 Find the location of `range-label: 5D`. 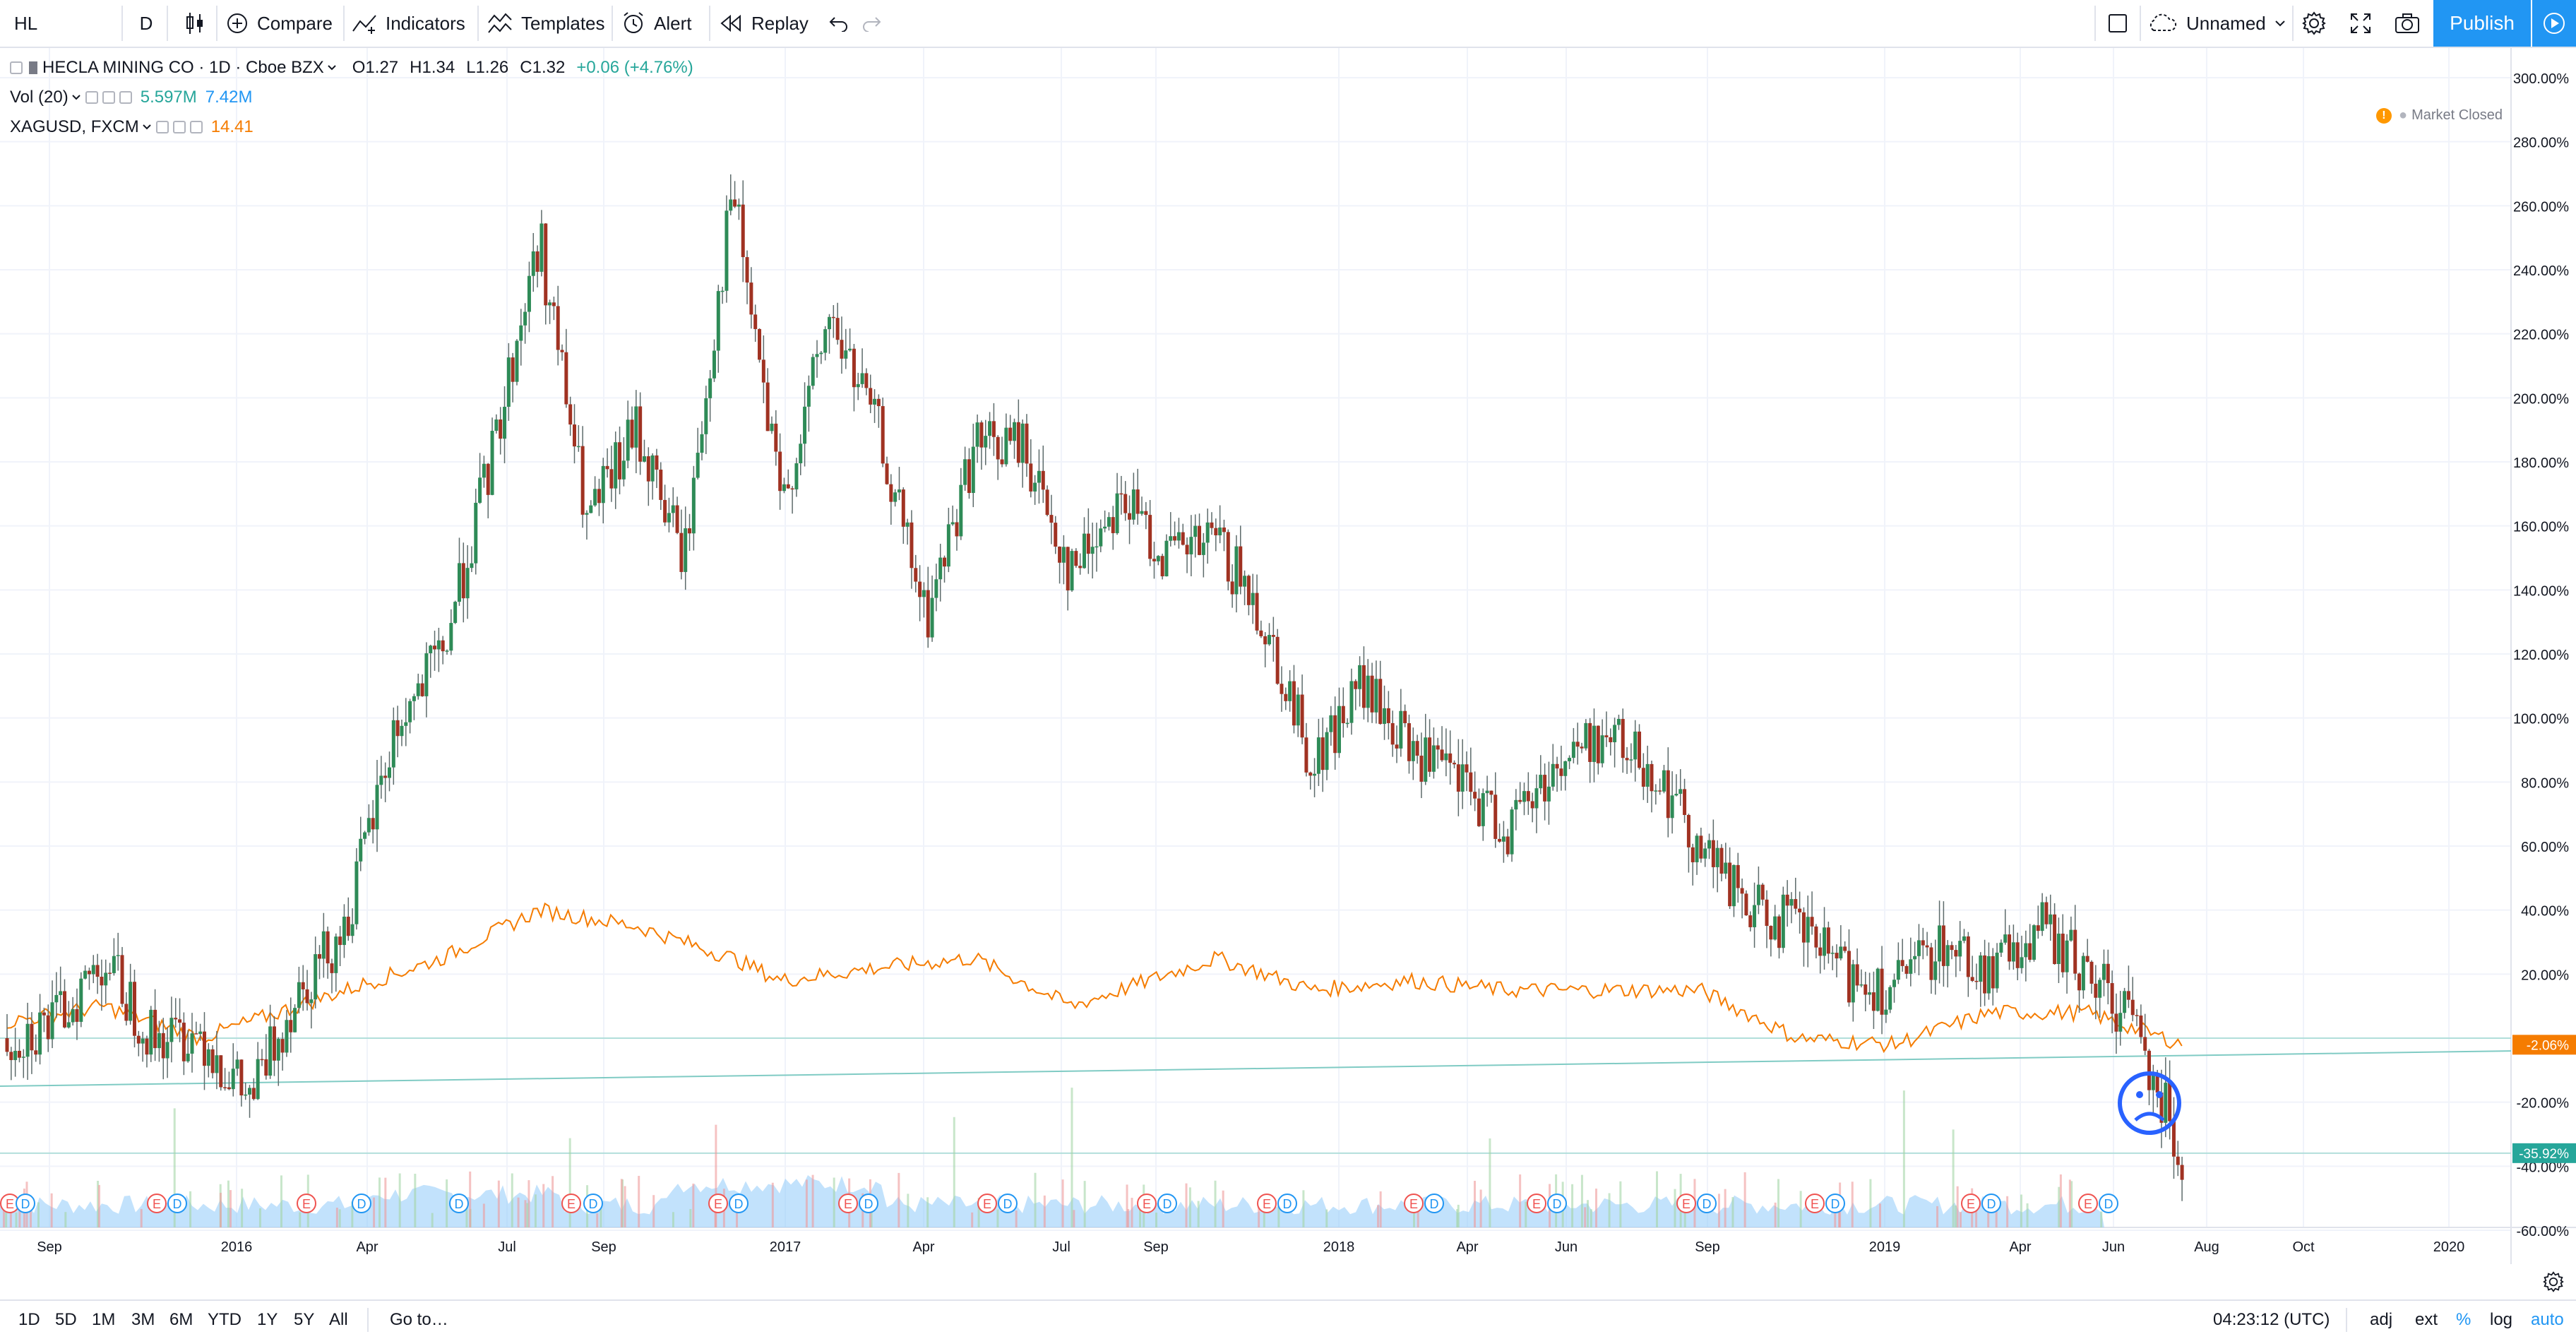

range-label: 5D is located at coordinates (66, 1319).